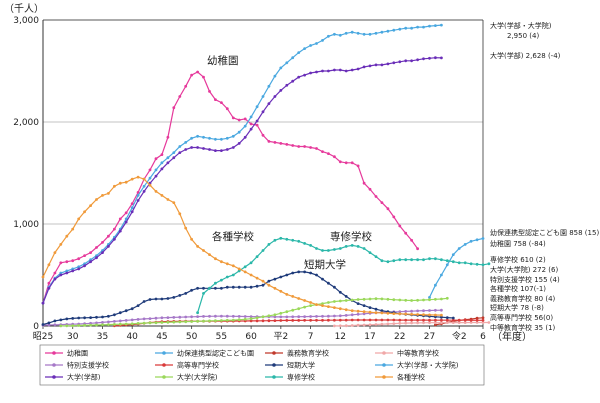  Describe the element at coordinates (325, 264) in the screenshot. I see `series-annotation: 短期大学` at that location.